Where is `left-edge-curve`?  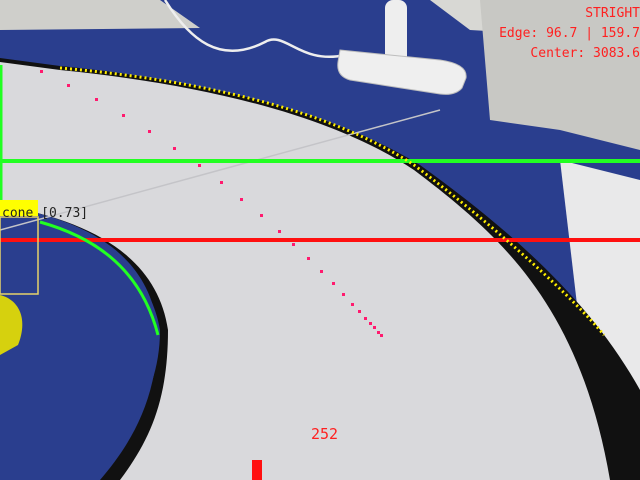 left-edge-curve is located at coordinates (99, 278).